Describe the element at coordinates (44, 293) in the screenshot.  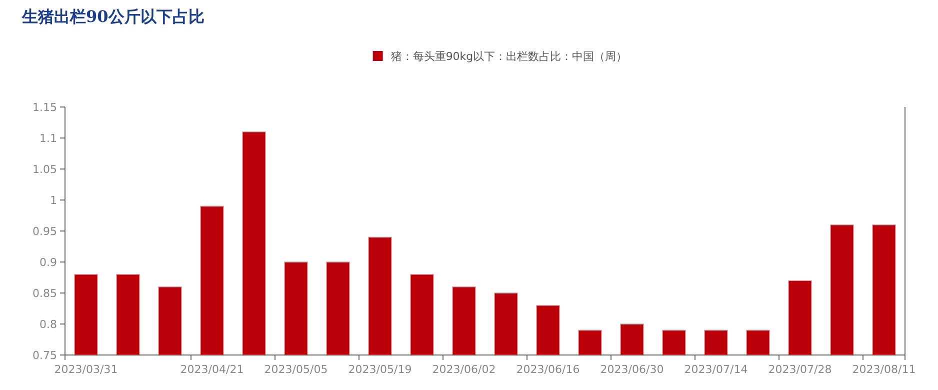
I see `y-tick-label: 0.85` at that location.